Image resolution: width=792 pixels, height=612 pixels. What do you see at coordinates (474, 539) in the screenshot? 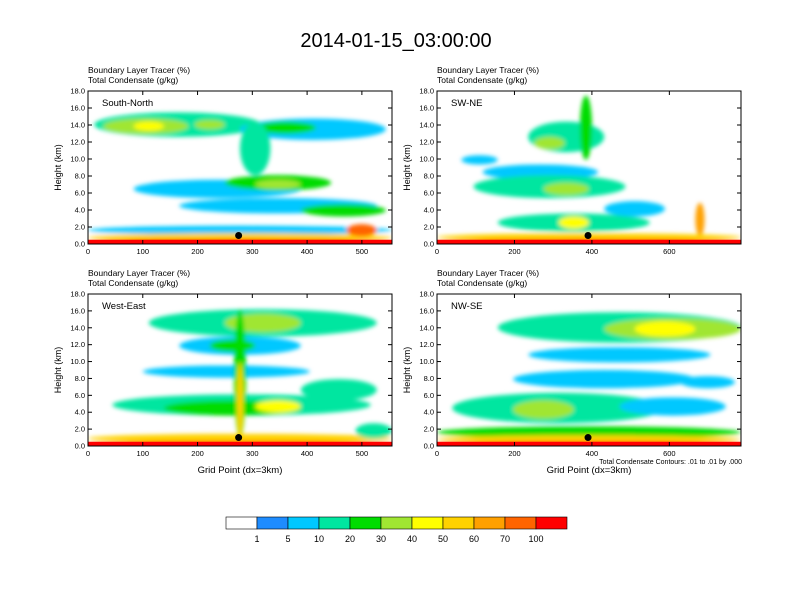
I see `colorbar-label: 60` at bounding box center [474, 539].